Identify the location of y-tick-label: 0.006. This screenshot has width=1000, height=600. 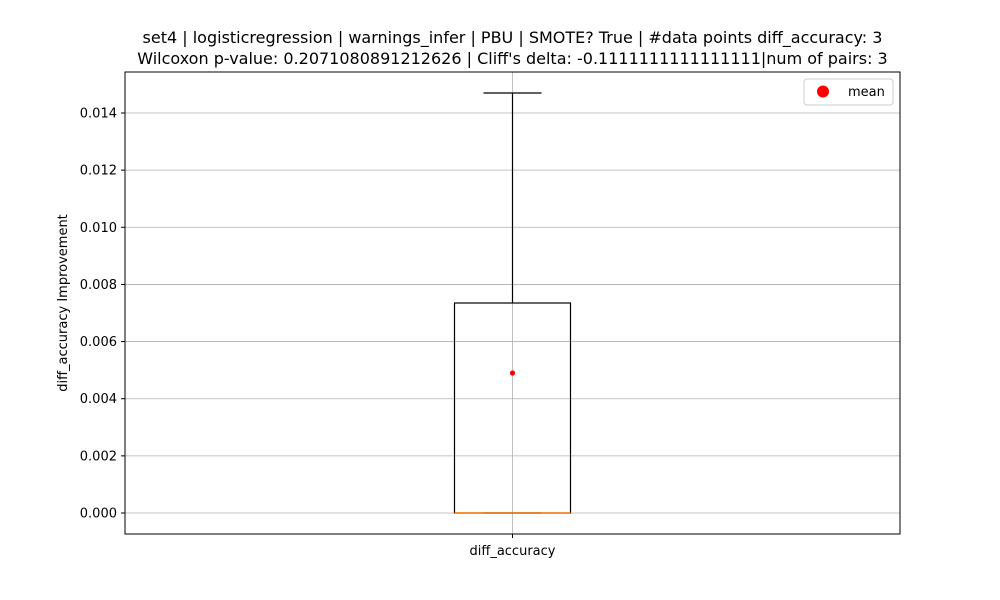
(98, 342).